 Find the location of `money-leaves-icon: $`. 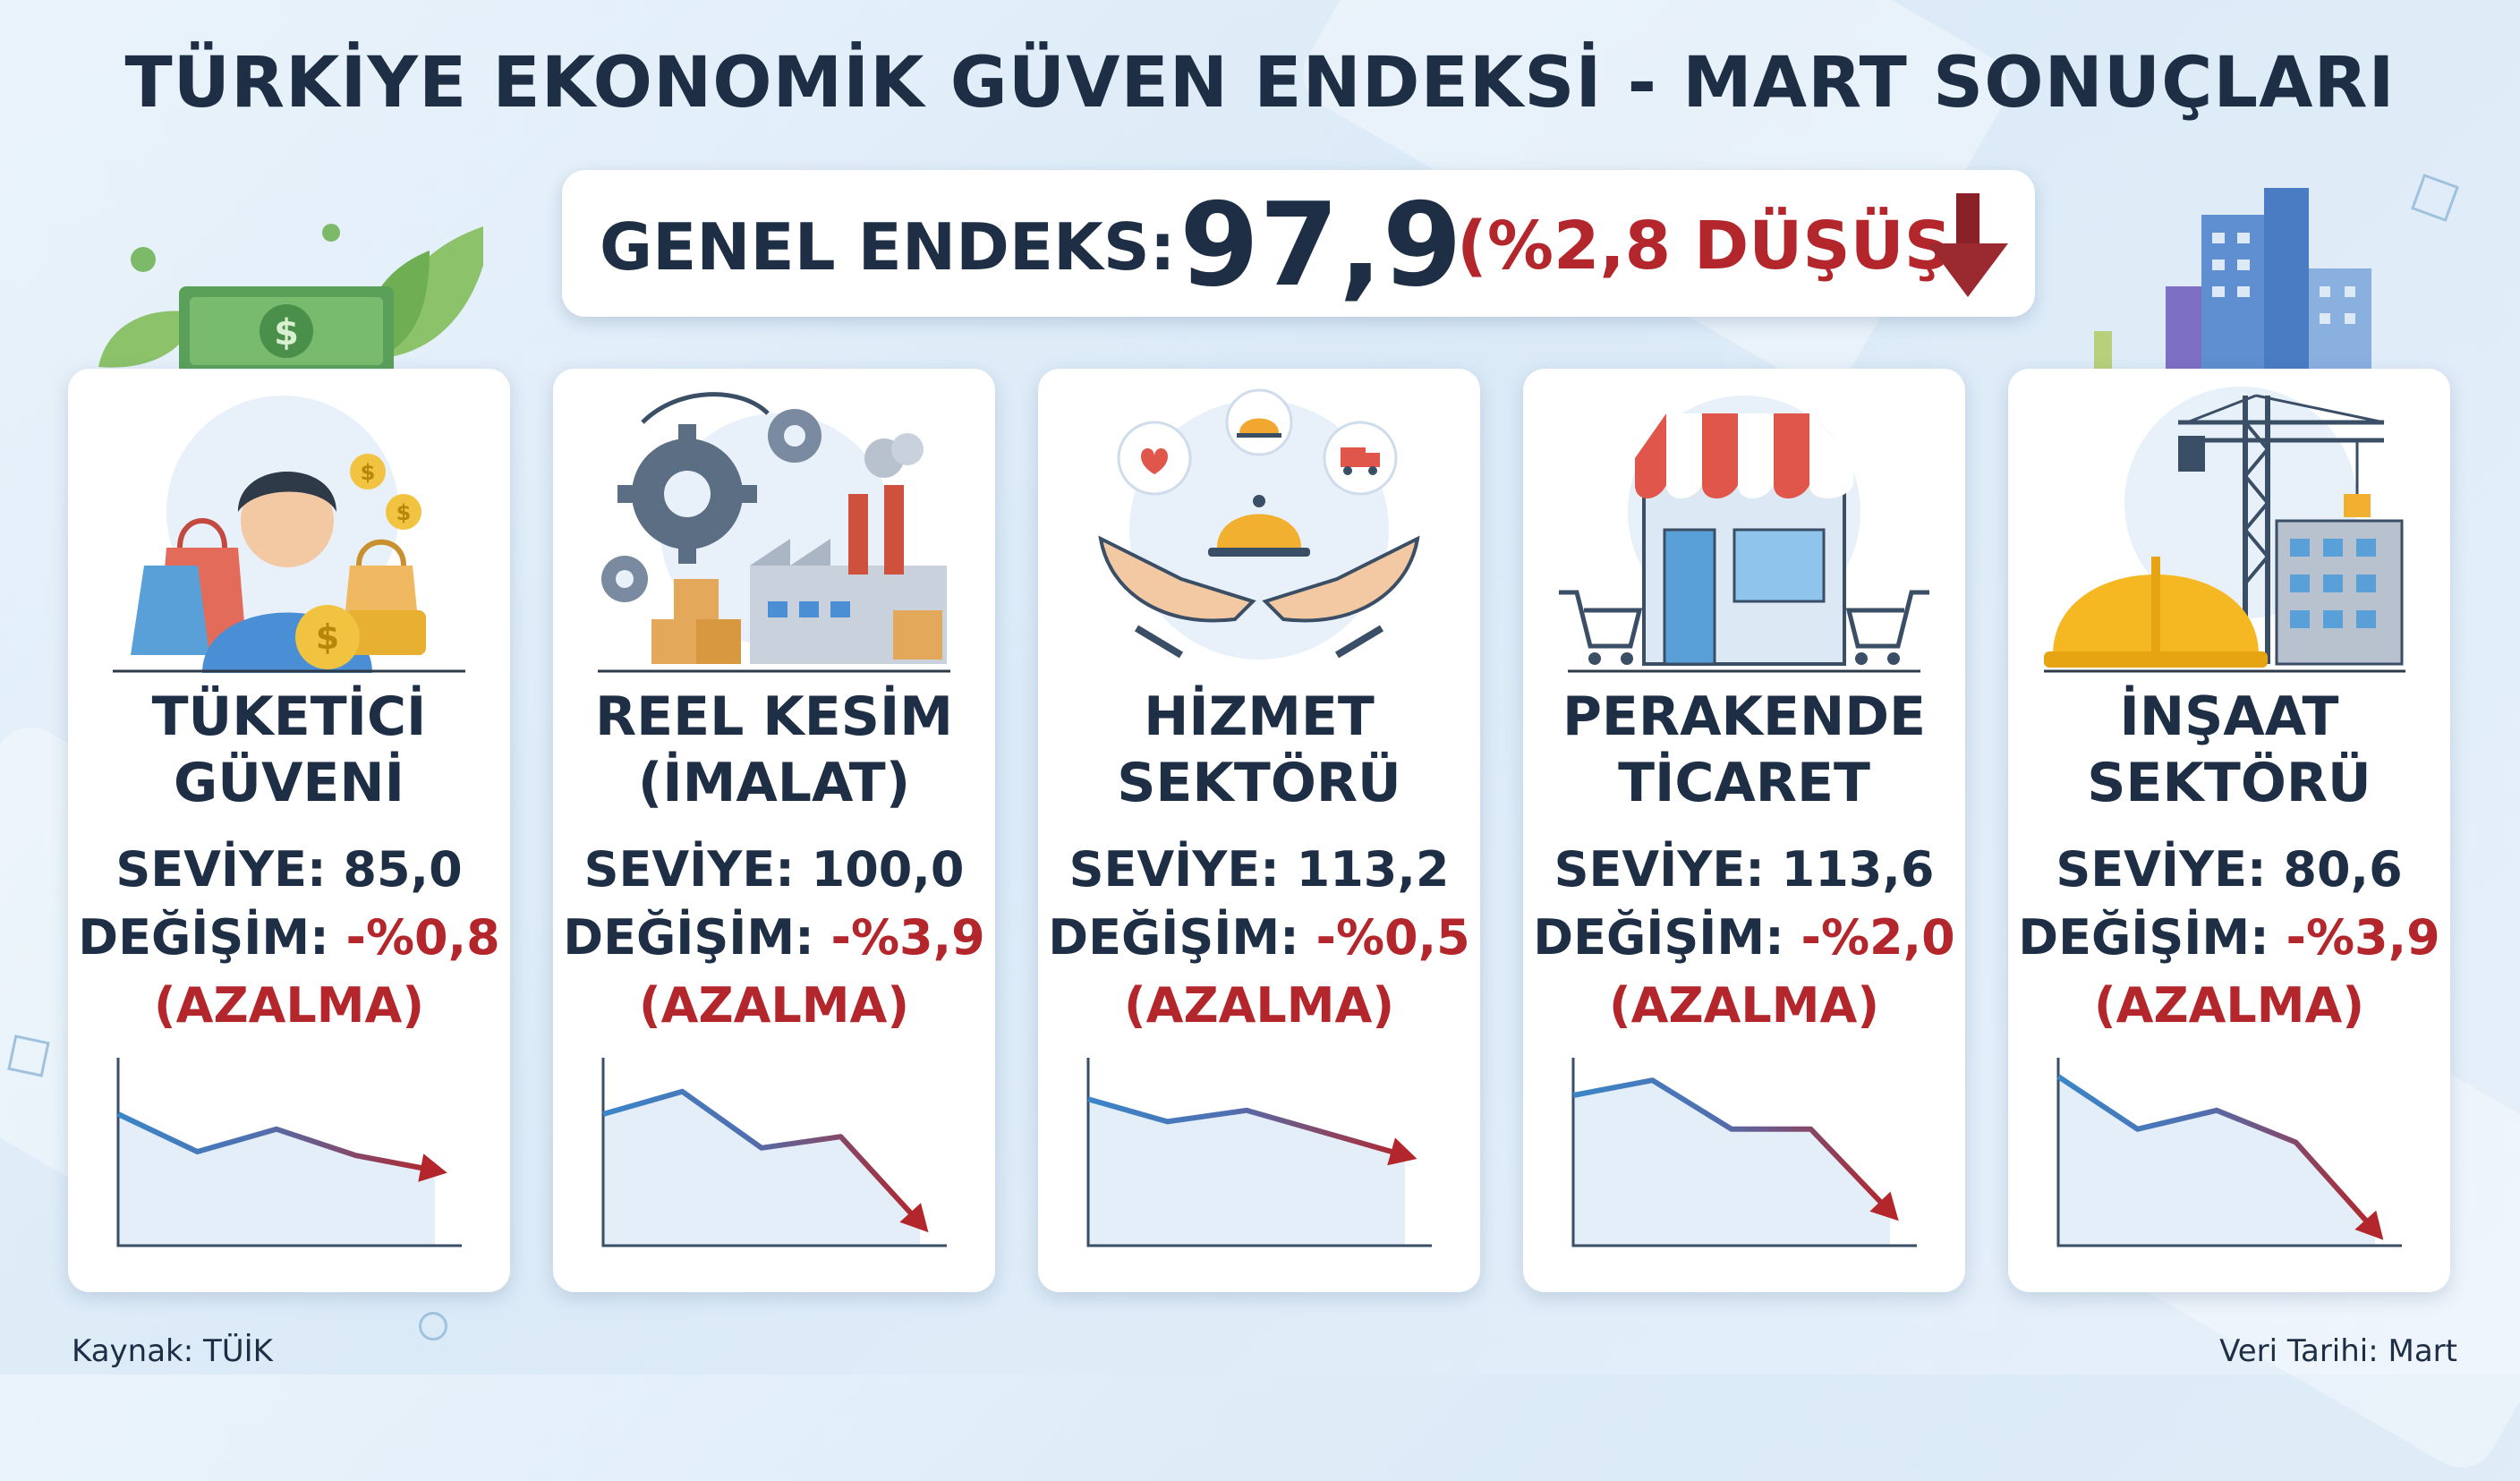

money-leaves-icon: $ is located at coordinates (290, 300).